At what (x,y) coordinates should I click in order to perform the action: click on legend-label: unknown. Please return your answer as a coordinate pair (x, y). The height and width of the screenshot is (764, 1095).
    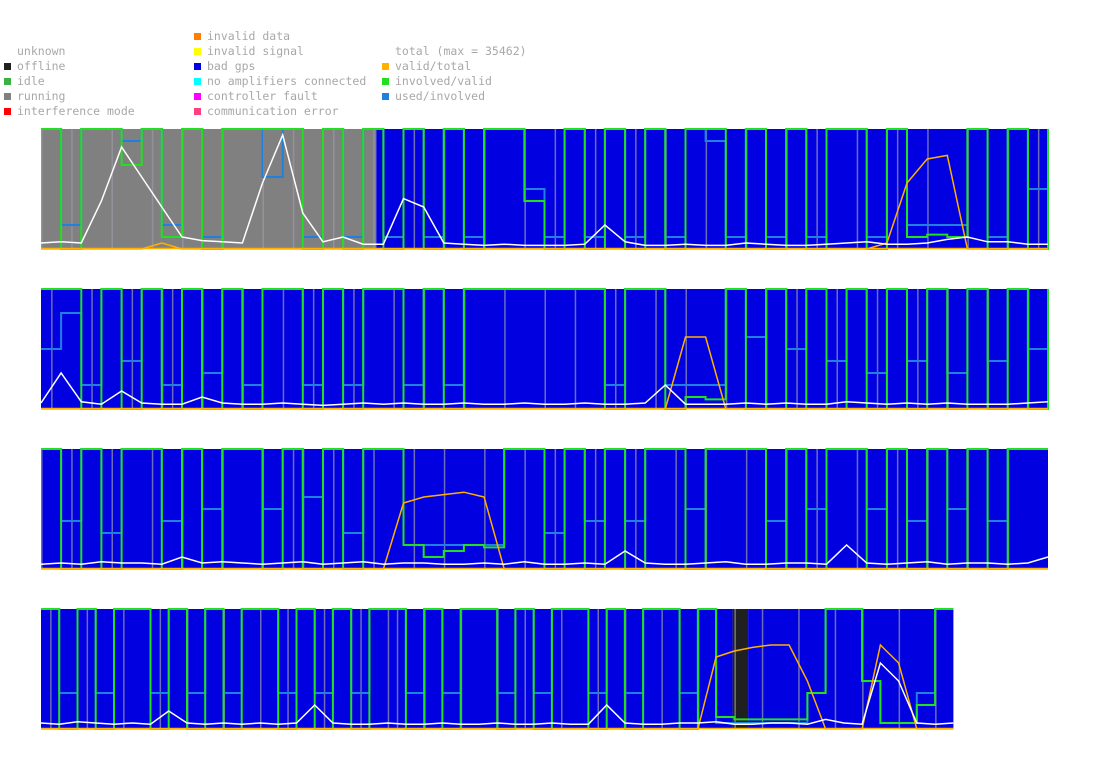
    Looking at the image, I should click on (41, 51).